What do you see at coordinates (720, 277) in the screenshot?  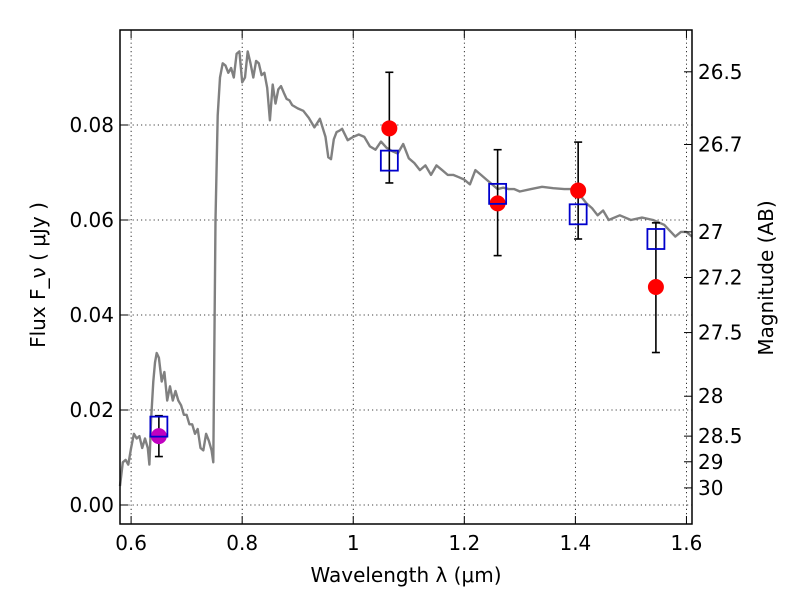 I see `right-tick-label: 27.2` at bounding box center [720, 277].